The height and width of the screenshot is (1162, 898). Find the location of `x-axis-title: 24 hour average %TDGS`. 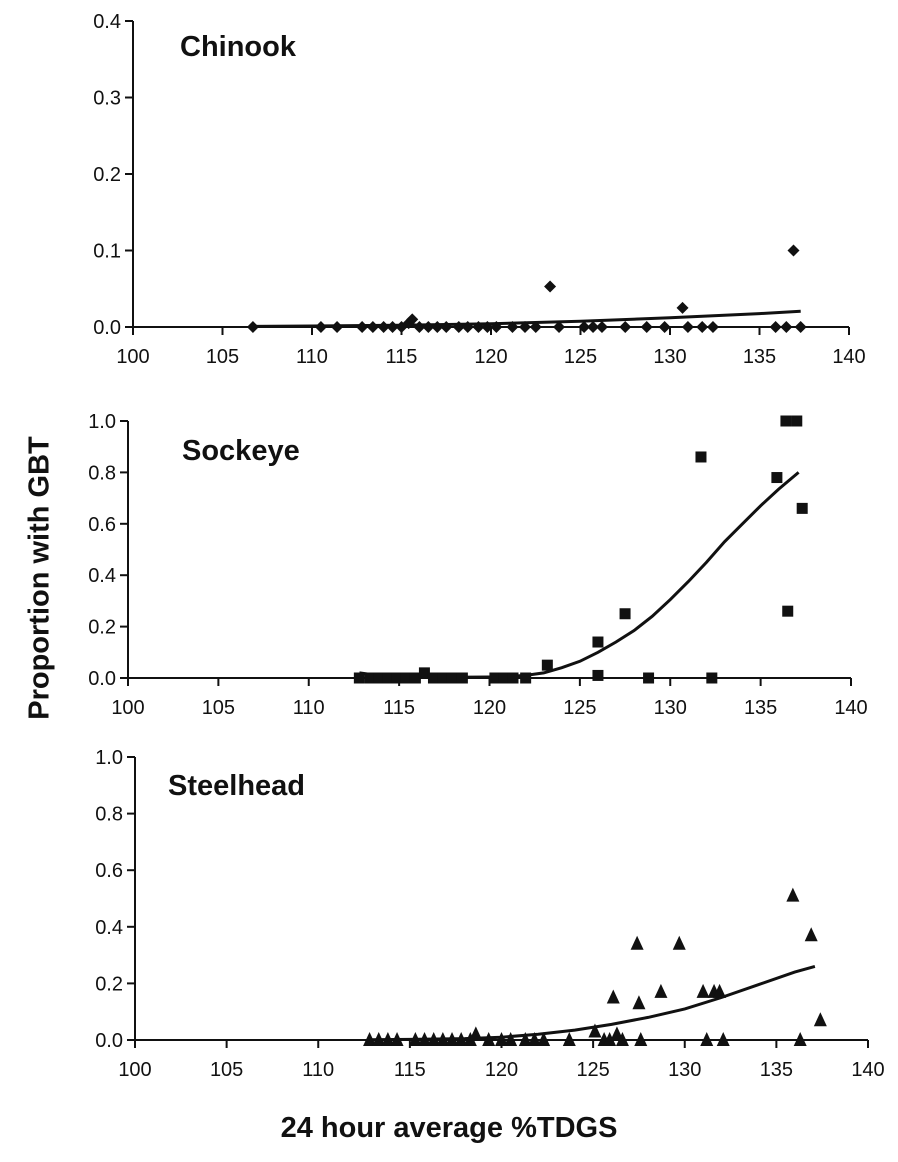

x-axis-title: 24 hour average %TDGS is located at coordinates (449, 1128).